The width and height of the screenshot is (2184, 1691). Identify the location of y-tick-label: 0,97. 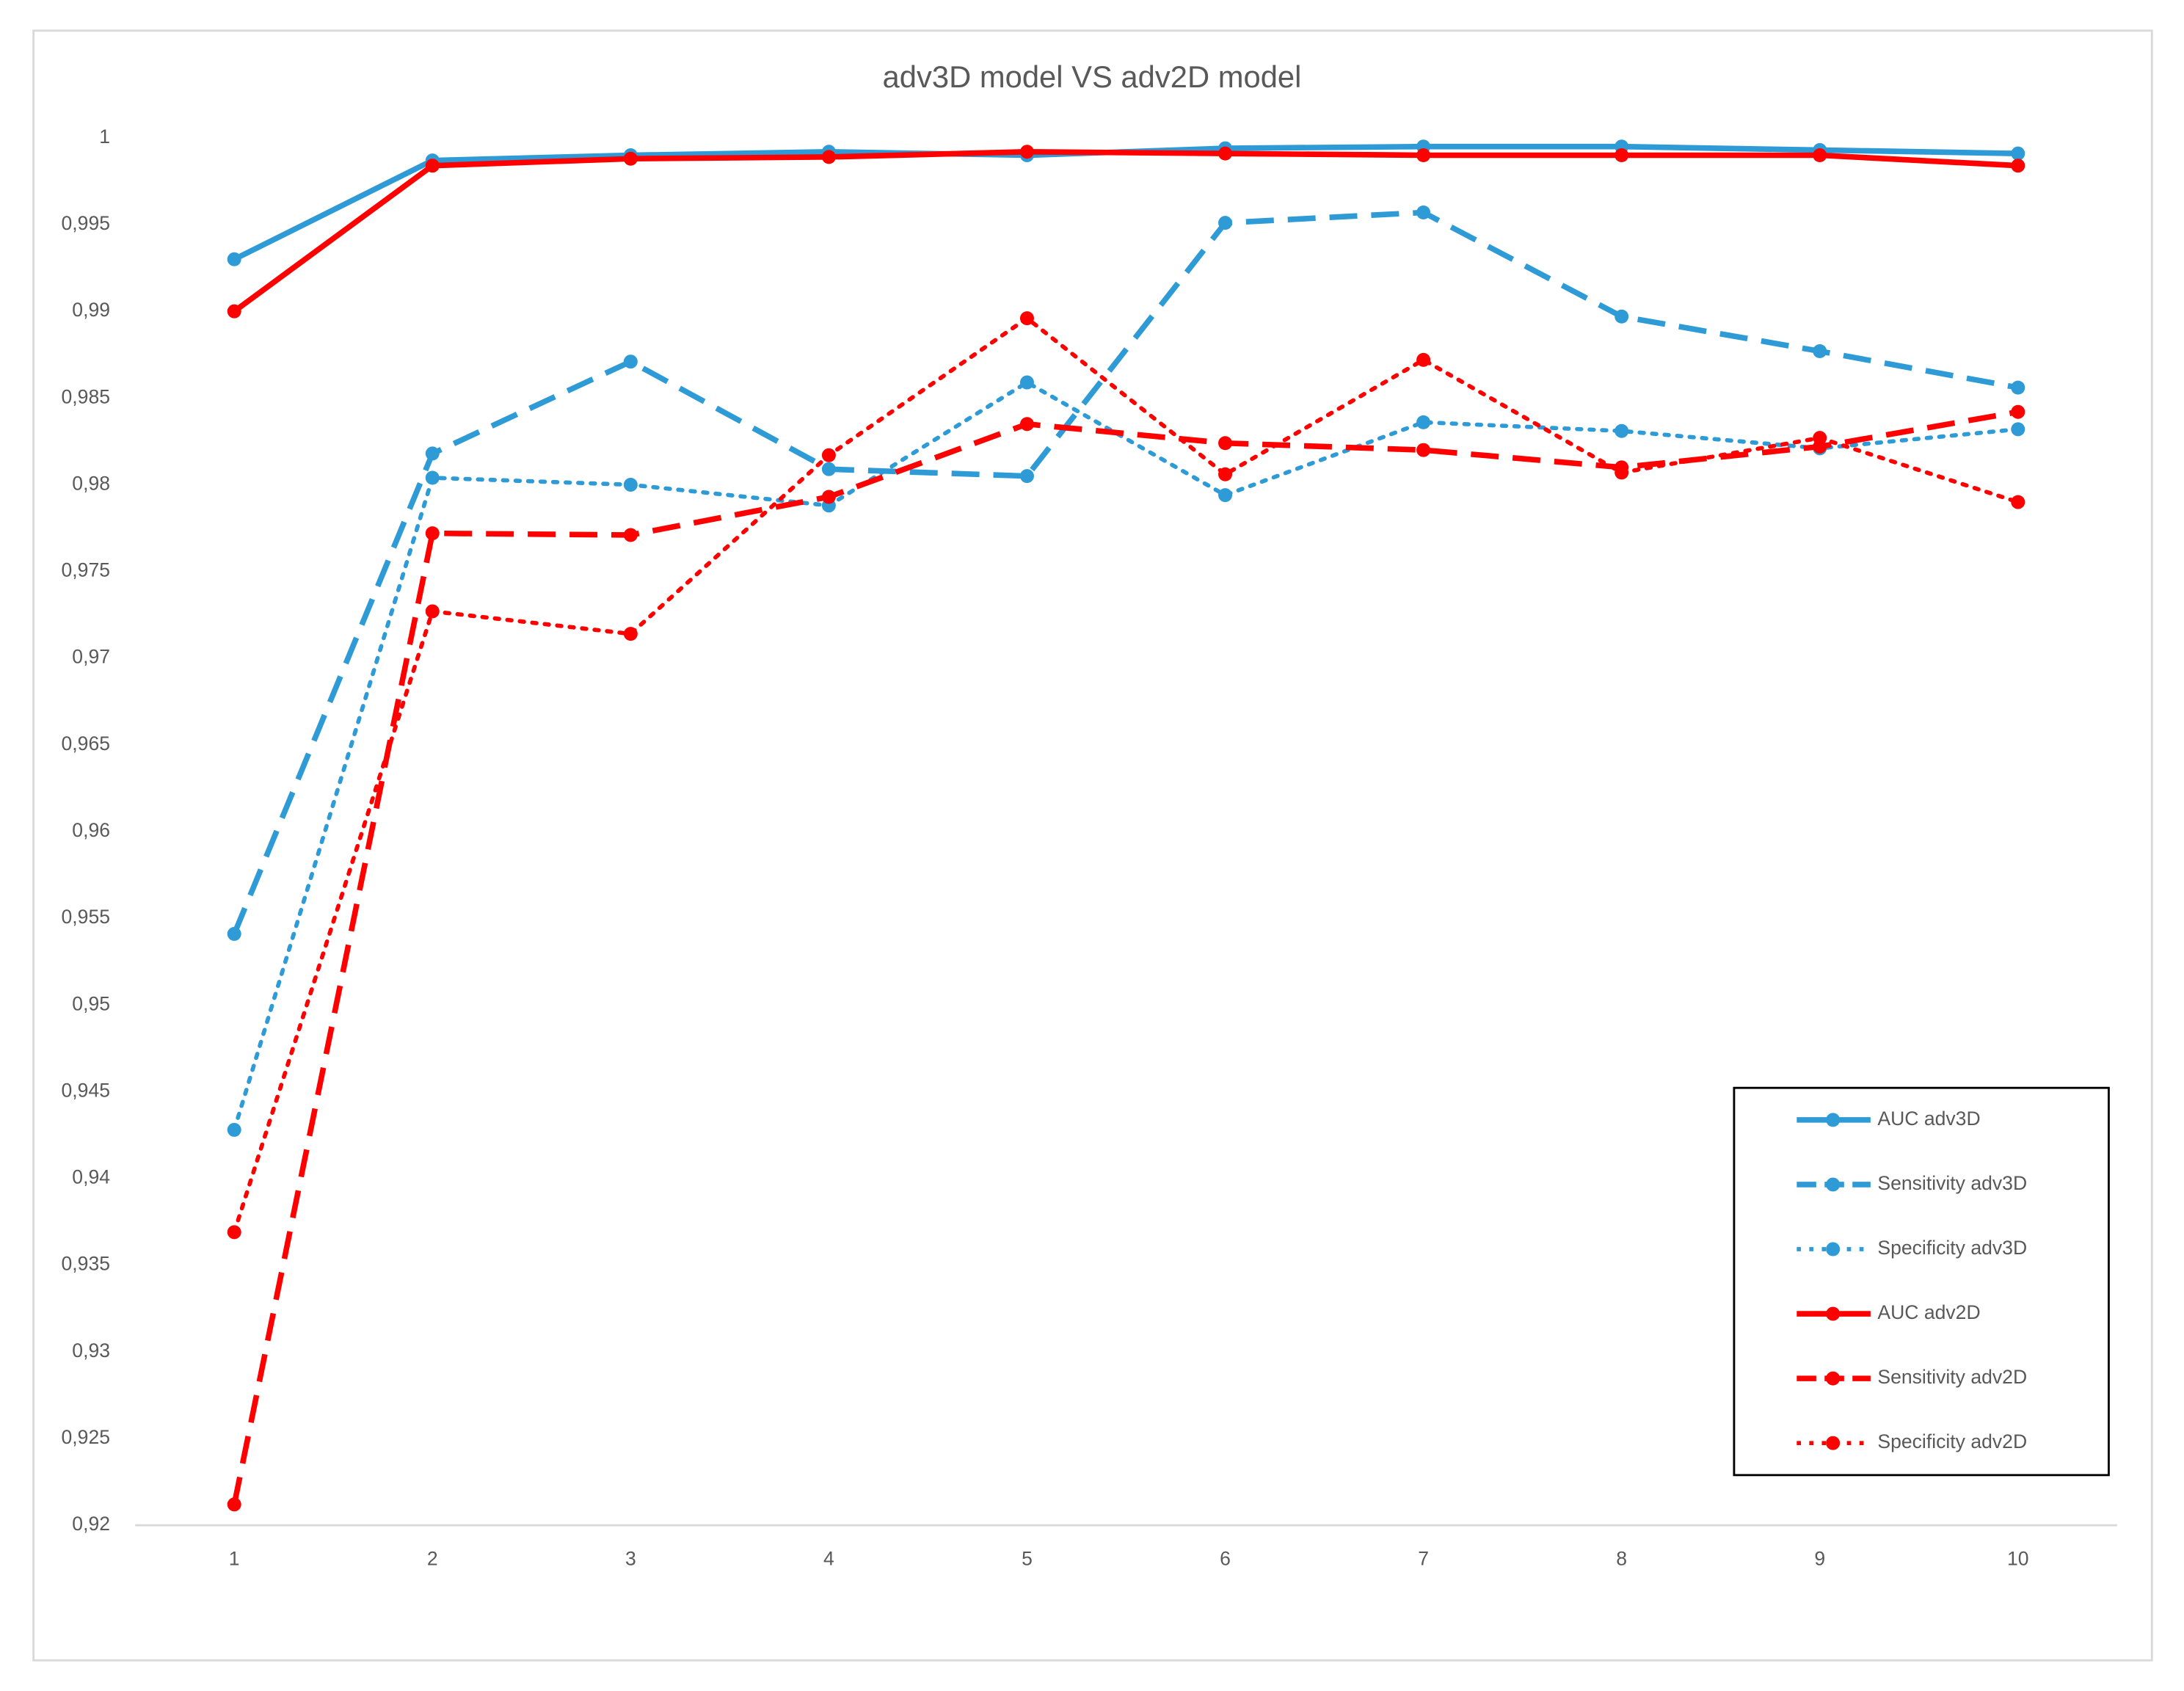
(91, 657).